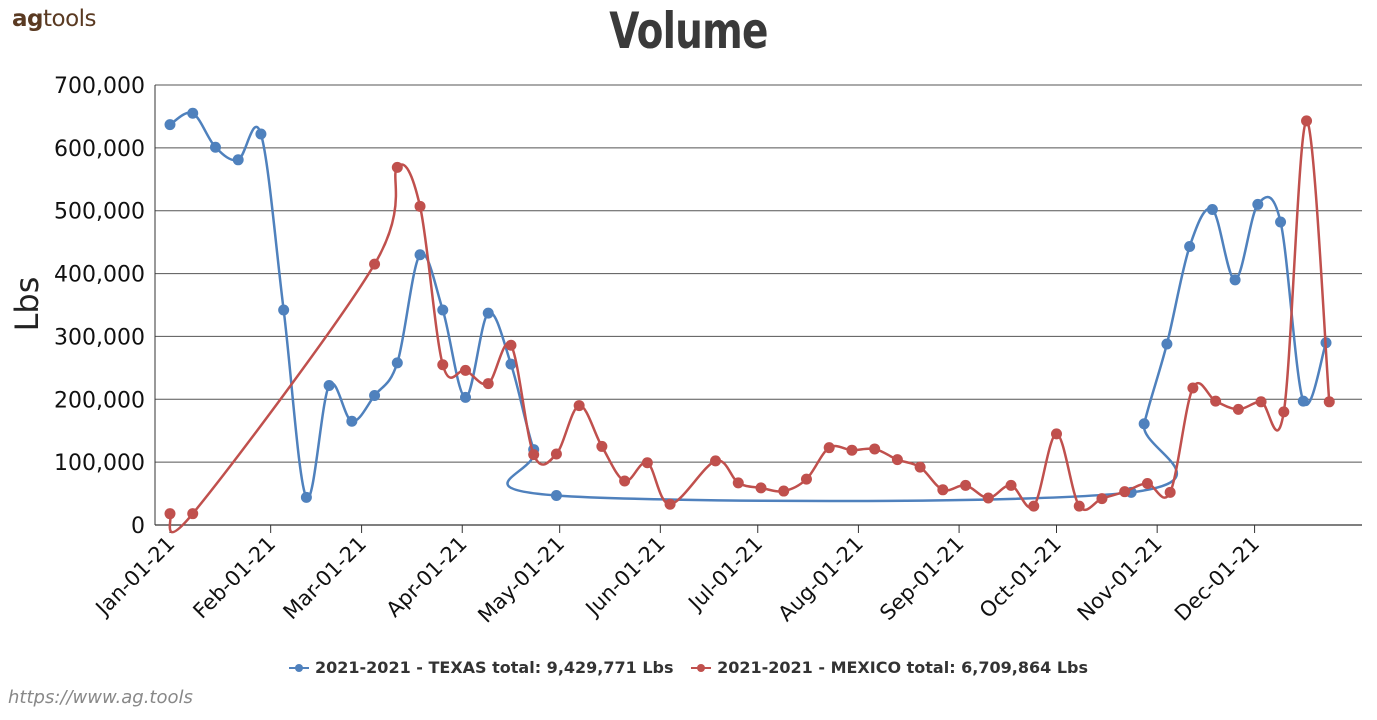 The height and width of the screenshot is (720, 1377). What do you see at coordinates (299, 668) in the screenshot?
I see `legend-swatch-texas` at bounding box center [299, 668].